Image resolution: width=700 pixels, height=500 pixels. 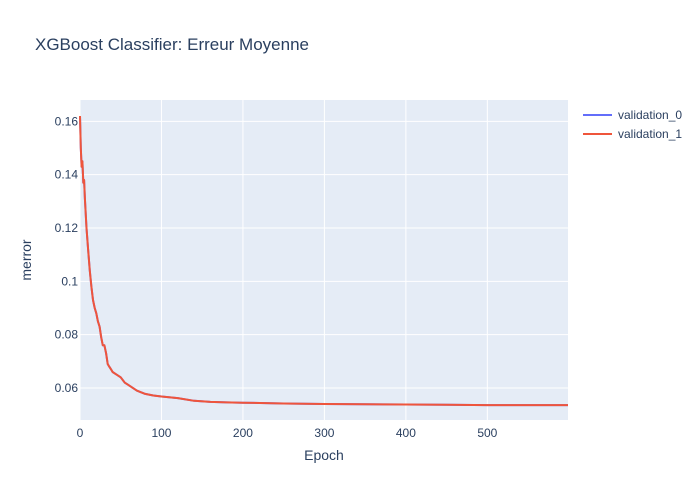 What do you see at coordinates (650, 134) in the screenshot?
I see `legend-label-validation_1: validation_1` at bounding box center [650, 134].